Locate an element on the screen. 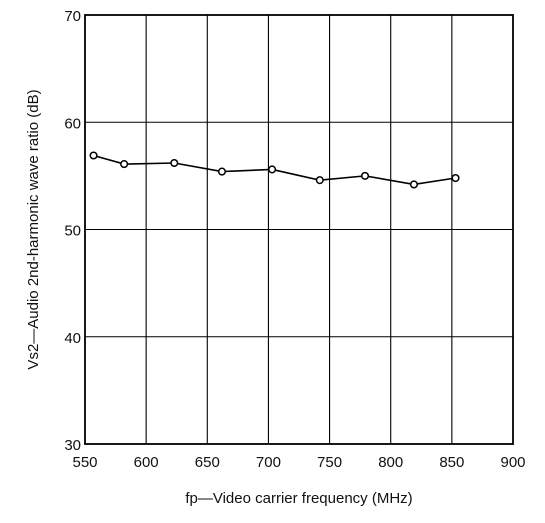  y-axis-title: Vs2—Audio 2nd-harmonic wave ratio (dB) is located at coordinates (33, 229).